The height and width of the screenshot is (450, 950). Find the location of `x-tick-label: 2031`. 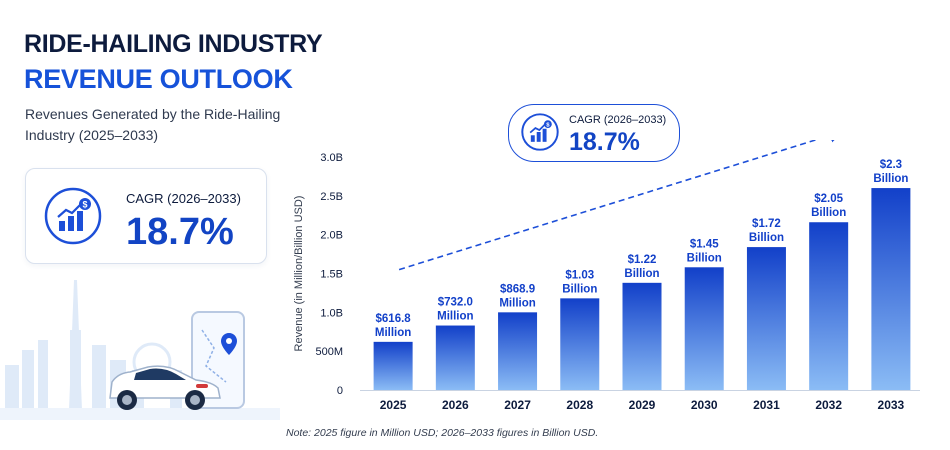

x-tick-label: 2031 is located at coordinates (766, 405).